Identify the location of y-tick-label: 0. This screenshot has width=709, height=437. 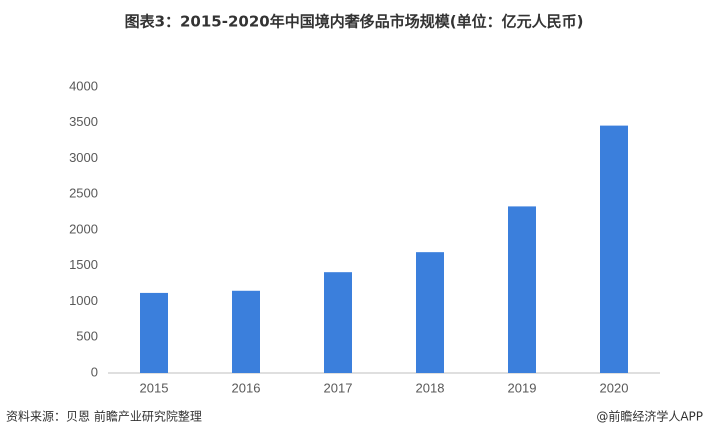
(94, 371).